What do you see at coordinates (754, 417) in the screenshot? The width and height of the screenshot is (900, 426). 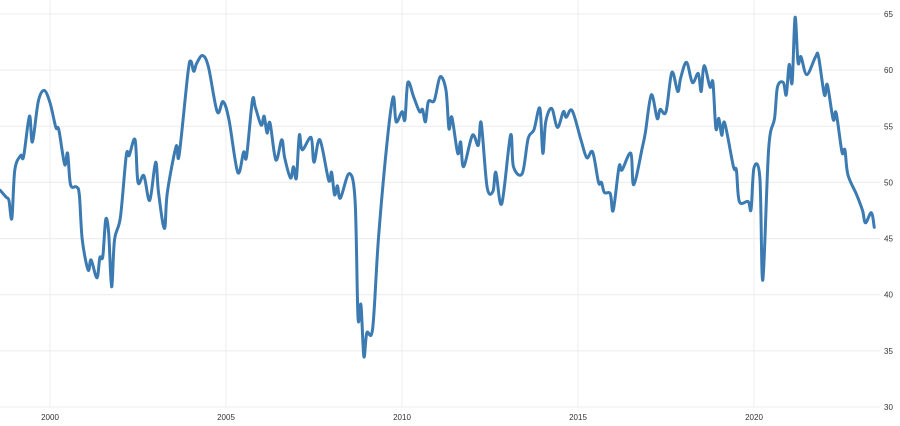 I see `x-tick-label: 2020` at bounding box center [754, 417].